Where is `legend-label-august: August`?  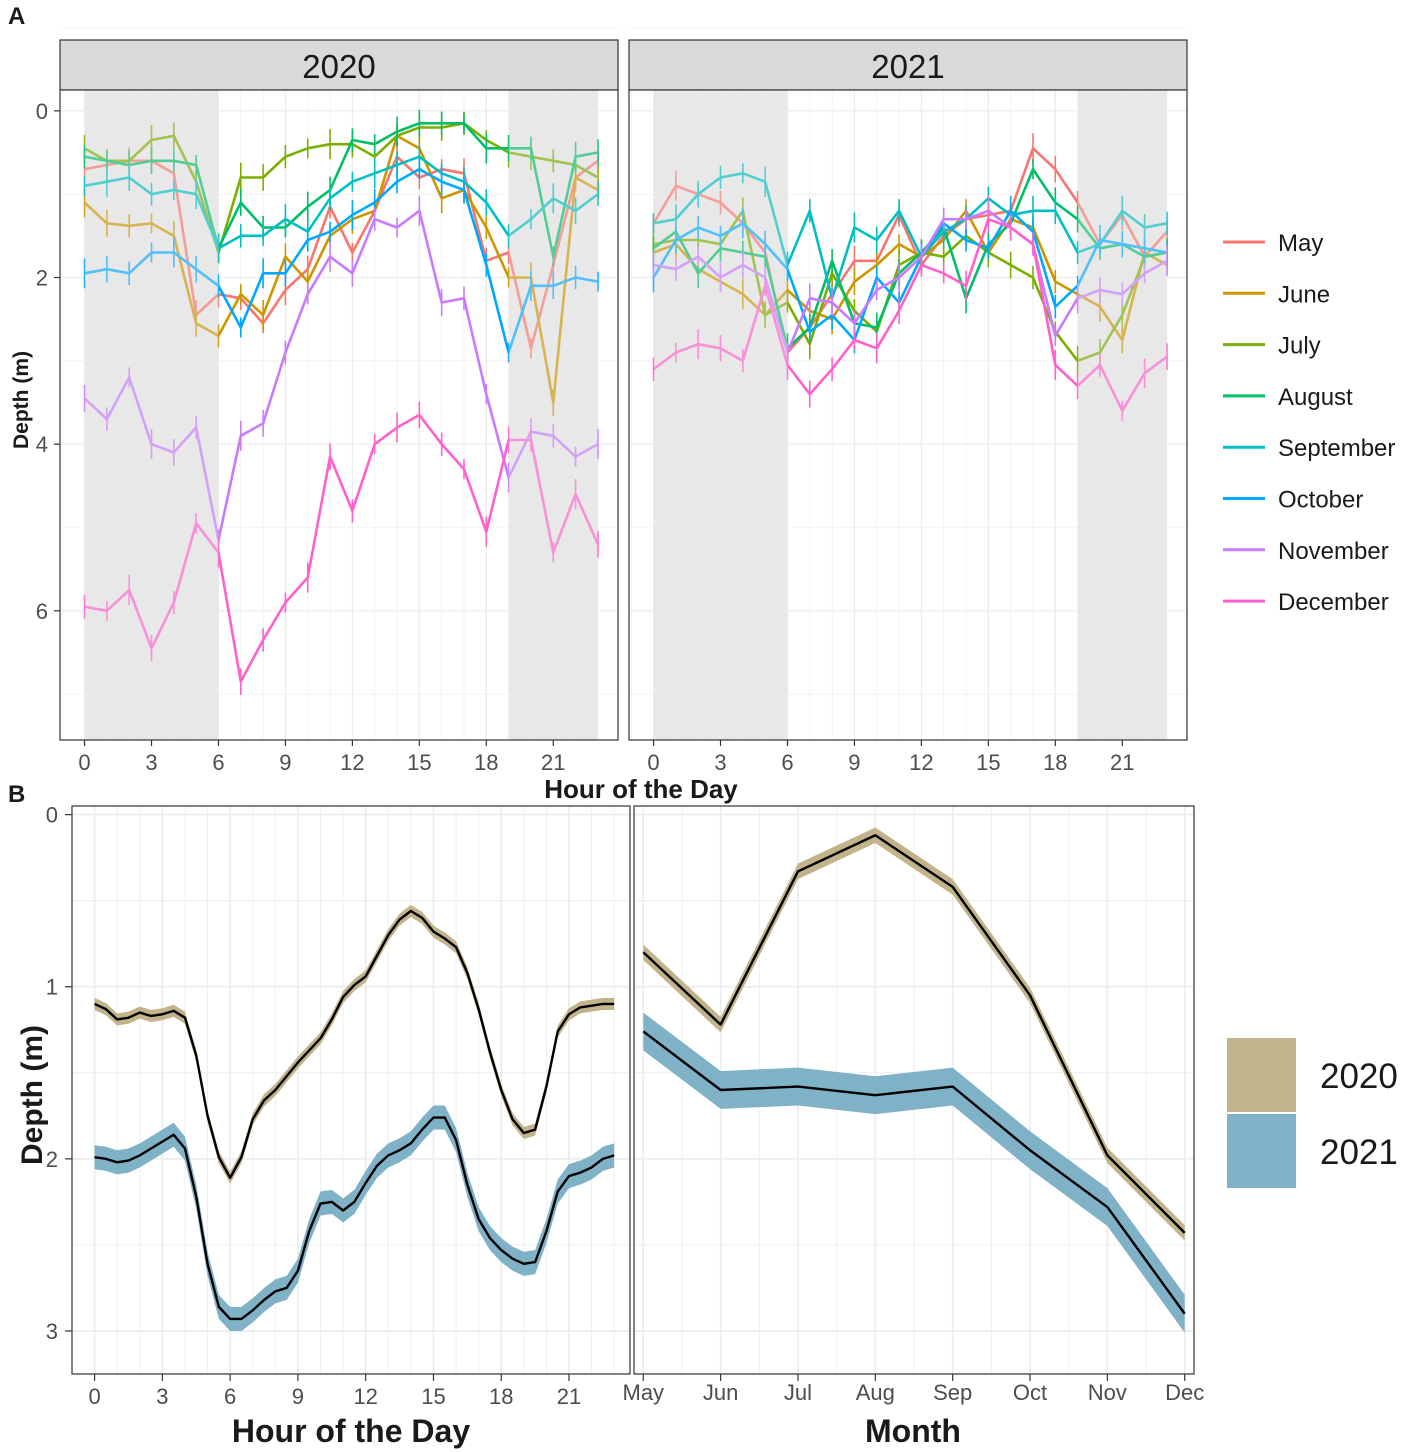
legend-label-august: August is located at coordinates (1315, 397).